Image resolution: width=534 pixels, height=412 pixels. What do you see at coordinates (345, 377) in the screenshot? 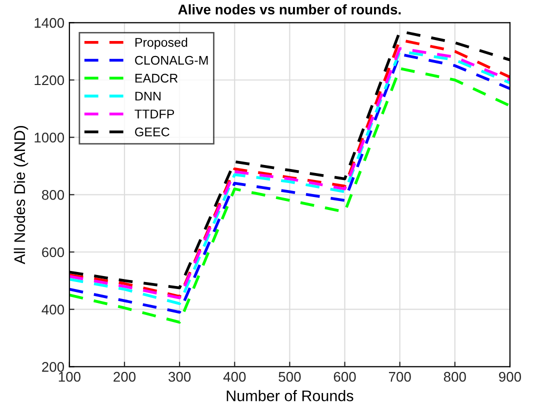
I see `x-tick-label: 600` at bounding box center [345, 377].